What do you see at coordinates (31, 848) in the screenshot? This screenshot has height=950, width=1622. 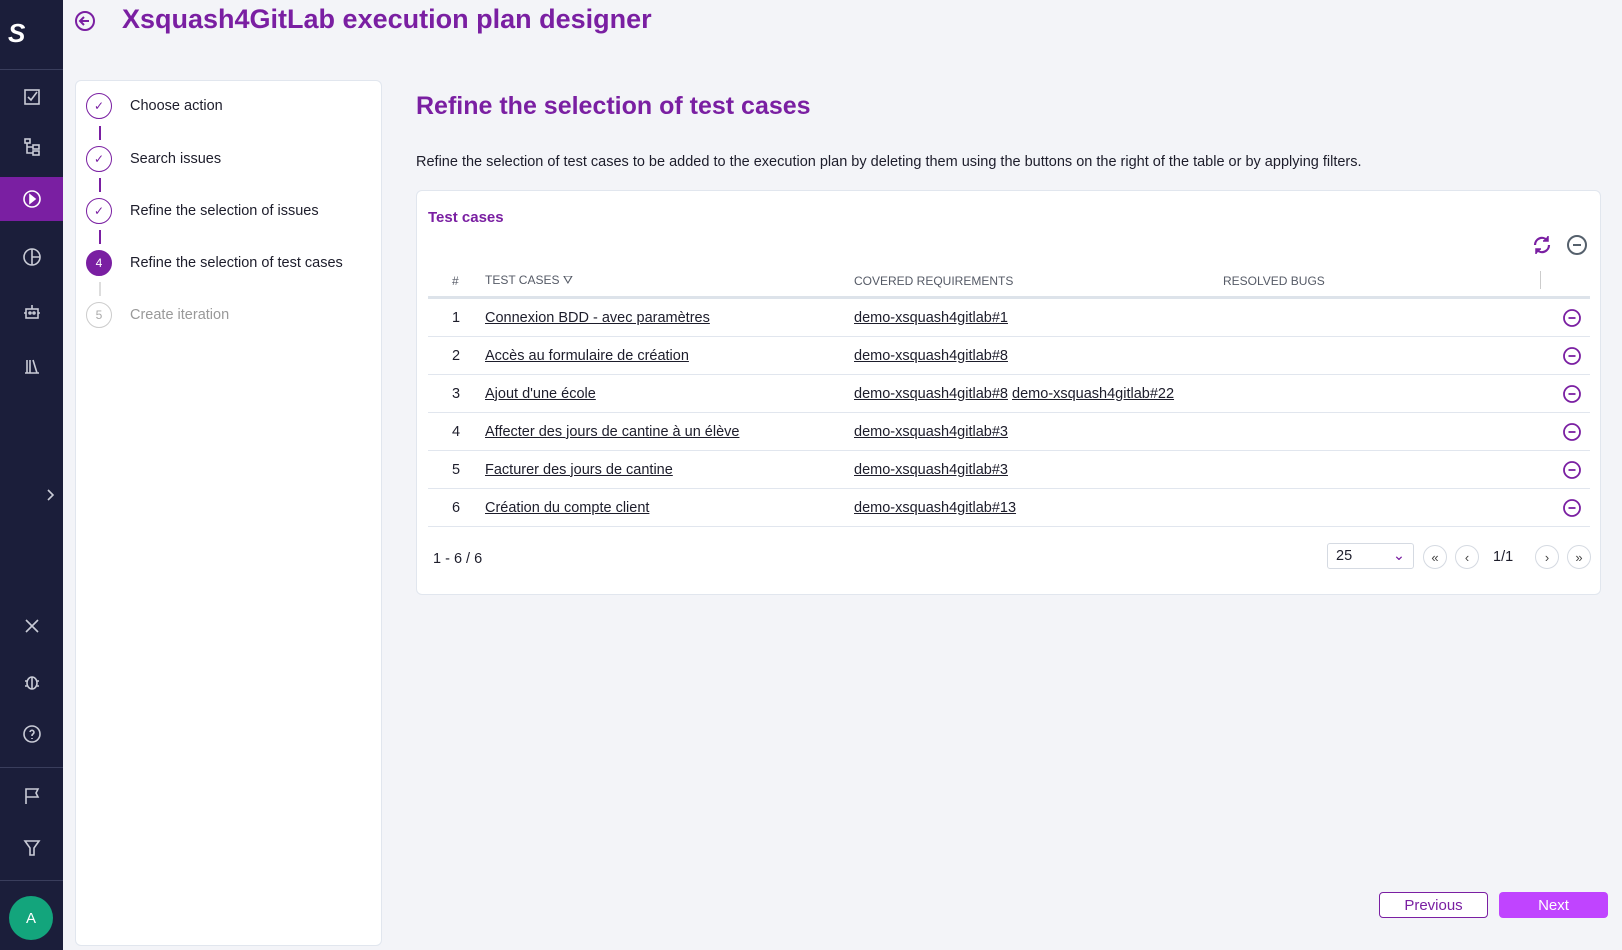 I see `filter-icon` at bounding box center [31, 848].